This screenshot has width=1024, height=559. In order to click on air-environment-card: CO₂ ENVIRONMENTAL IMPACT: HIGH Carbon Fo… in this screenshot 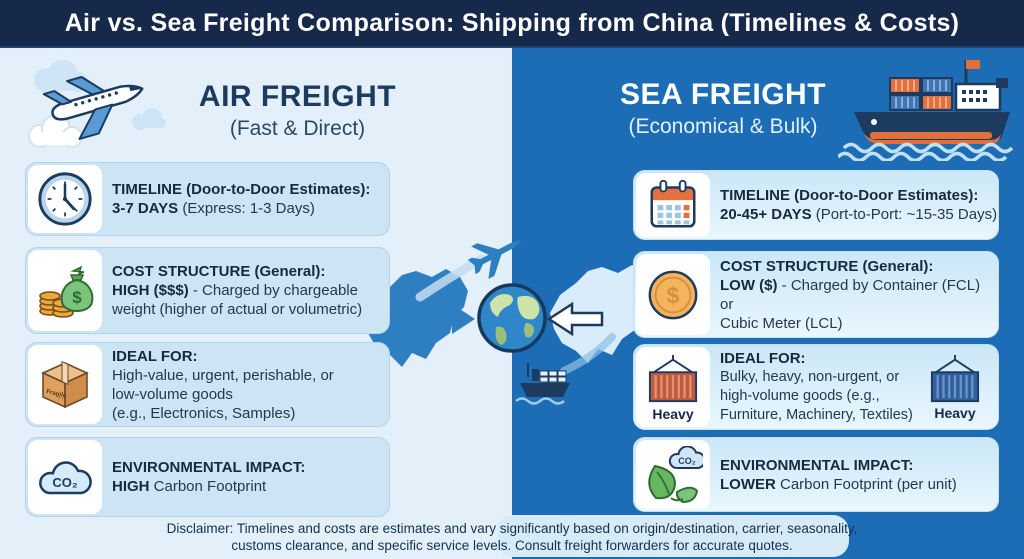, I will do `click(207, 477)`.